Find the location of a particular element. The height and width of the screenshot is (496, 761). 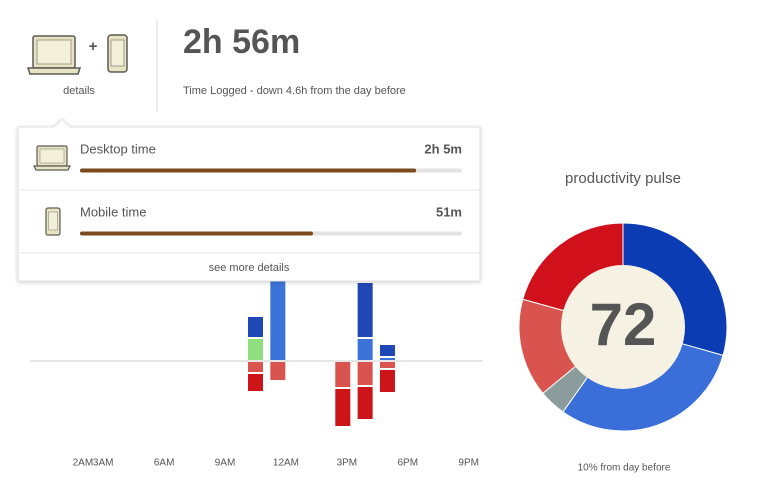

x-tick-label: 3PM is located at coordinates (347, 463).